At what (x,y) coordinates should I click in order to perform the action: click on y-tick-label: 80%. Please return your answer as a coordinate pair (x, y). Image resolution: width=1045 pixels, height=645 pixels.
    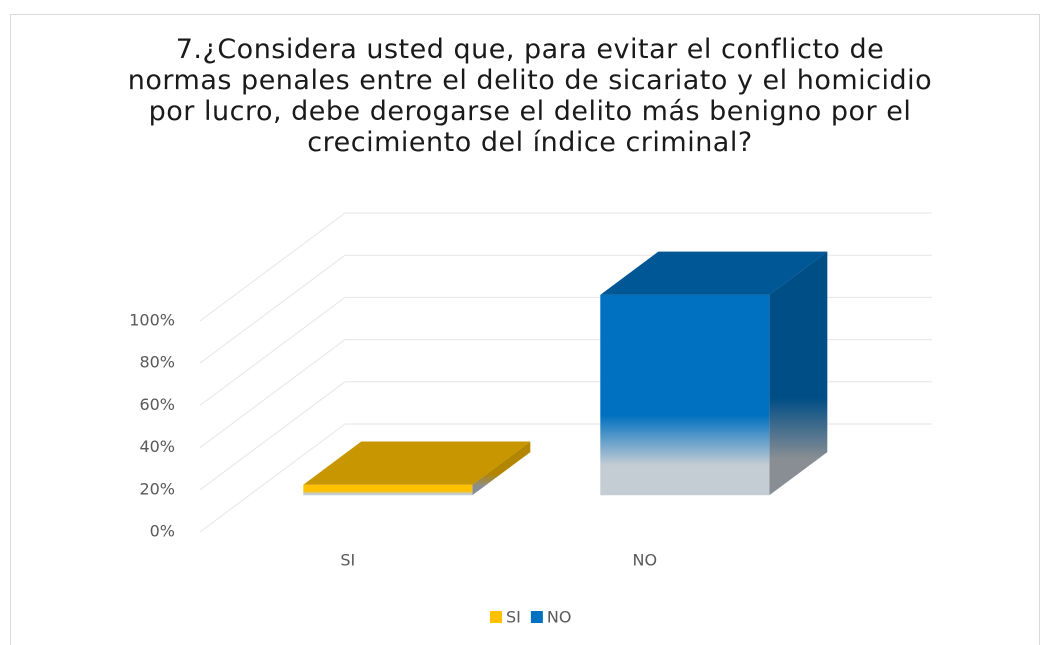
    Looking at the image, I should click on (157, 362).